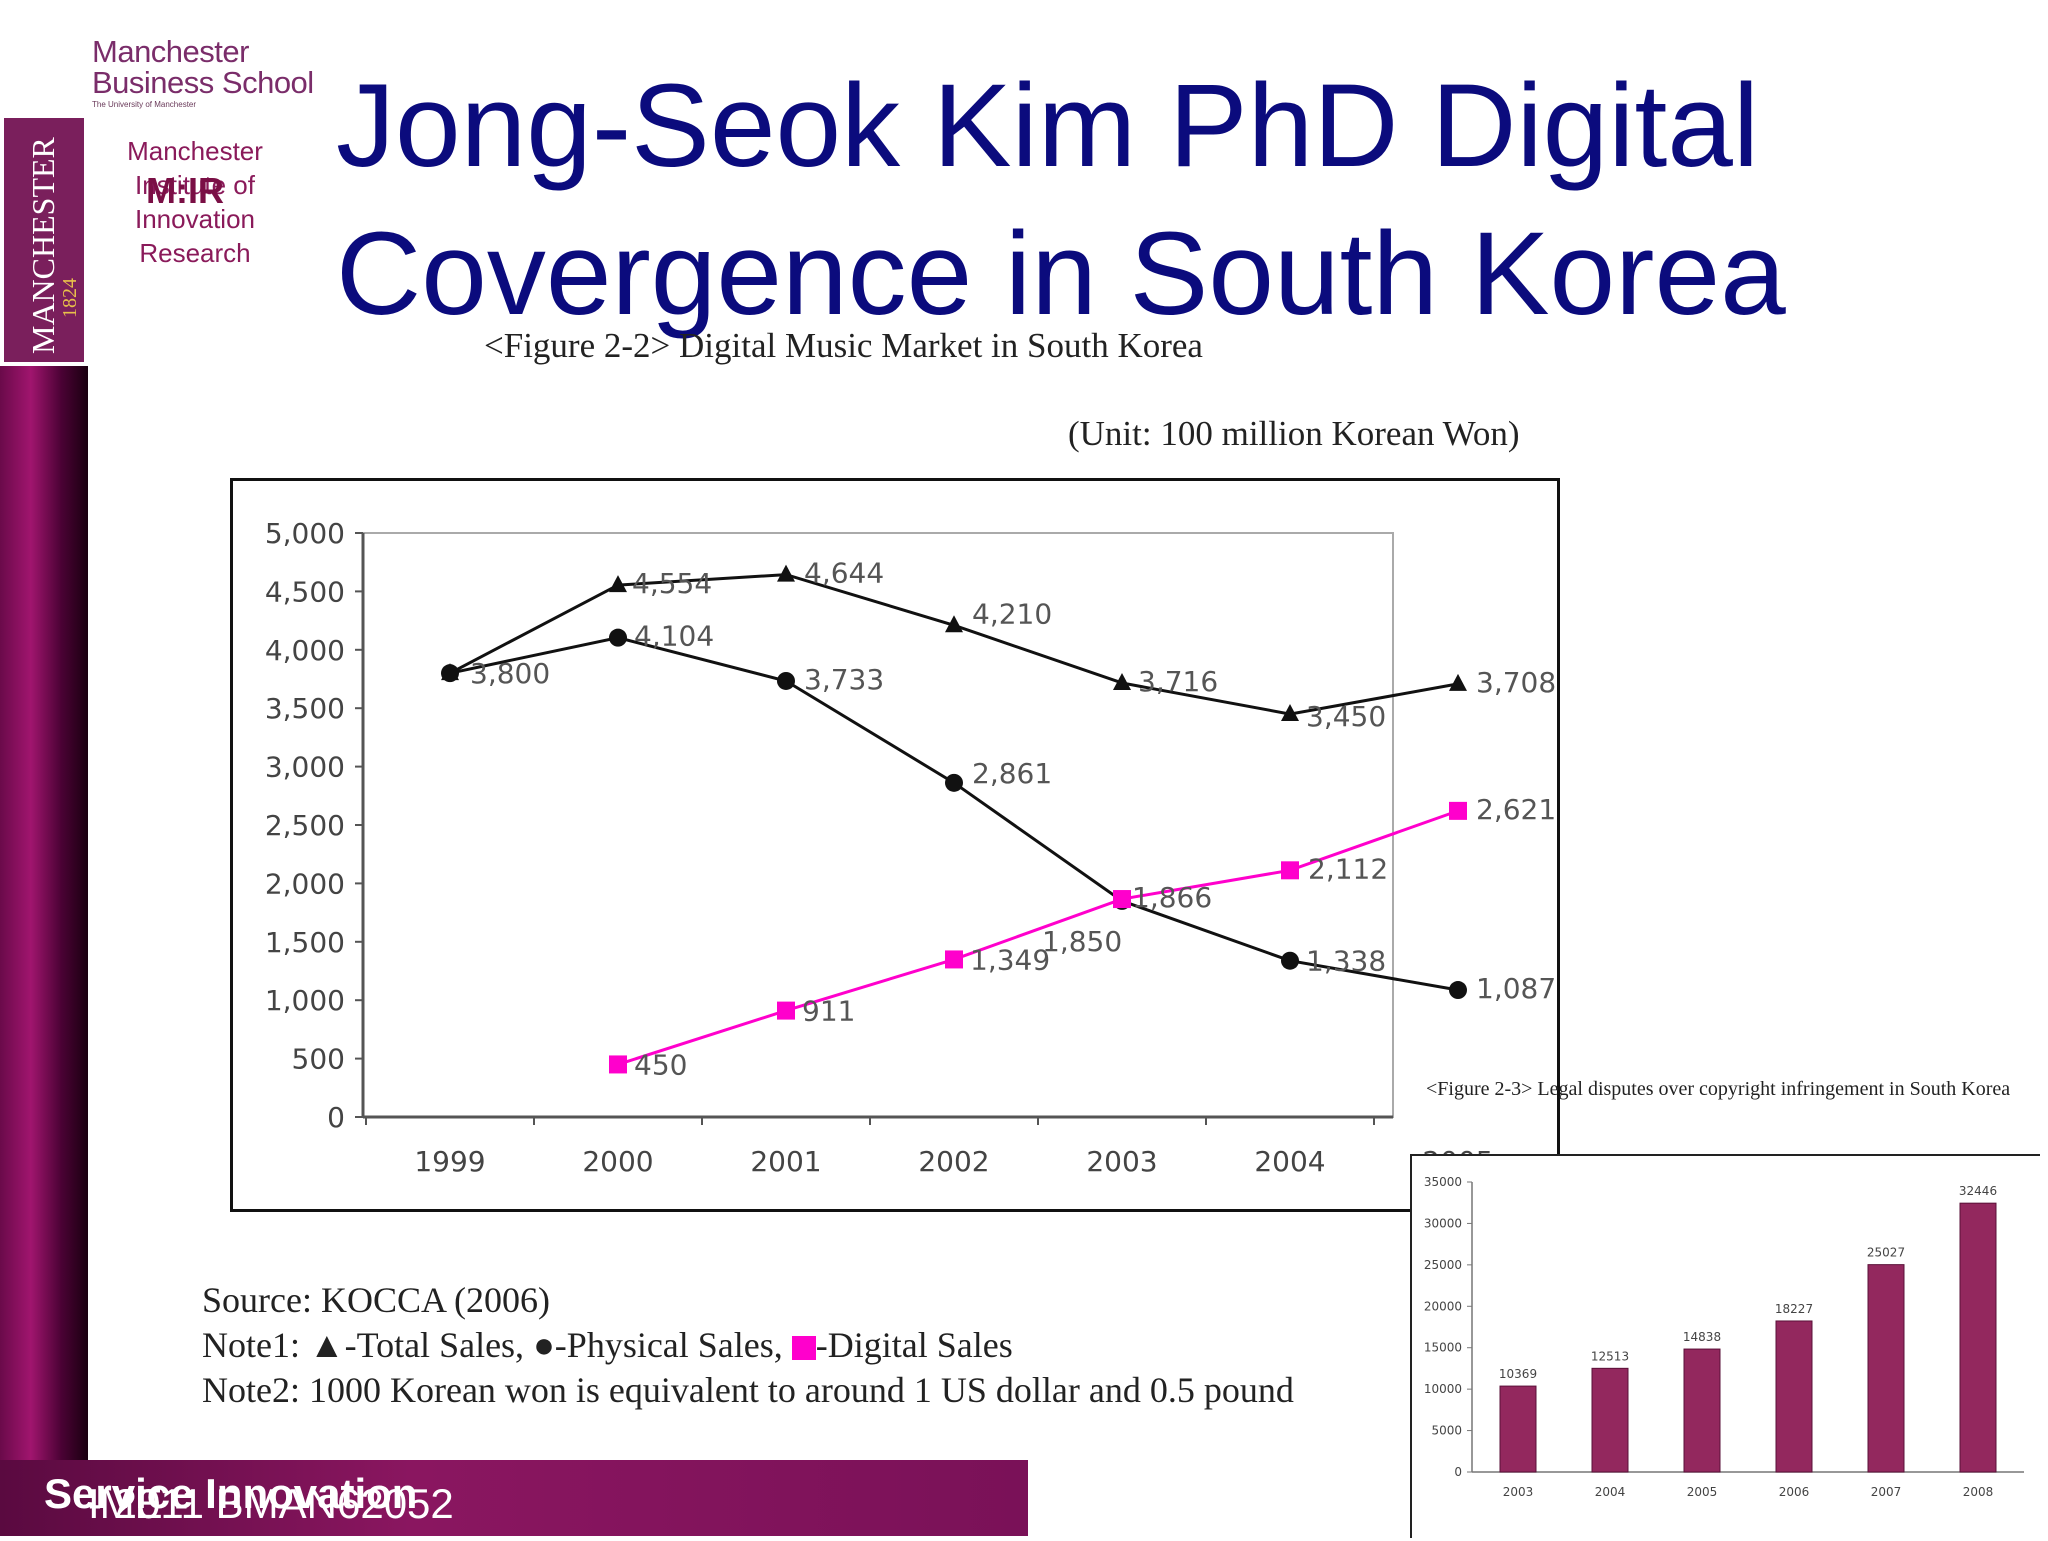  What do you see at coordinates (305, 1000) in the screenshot?
I see `y-tick-label: 1,000` at bounding box center [305, 1000].